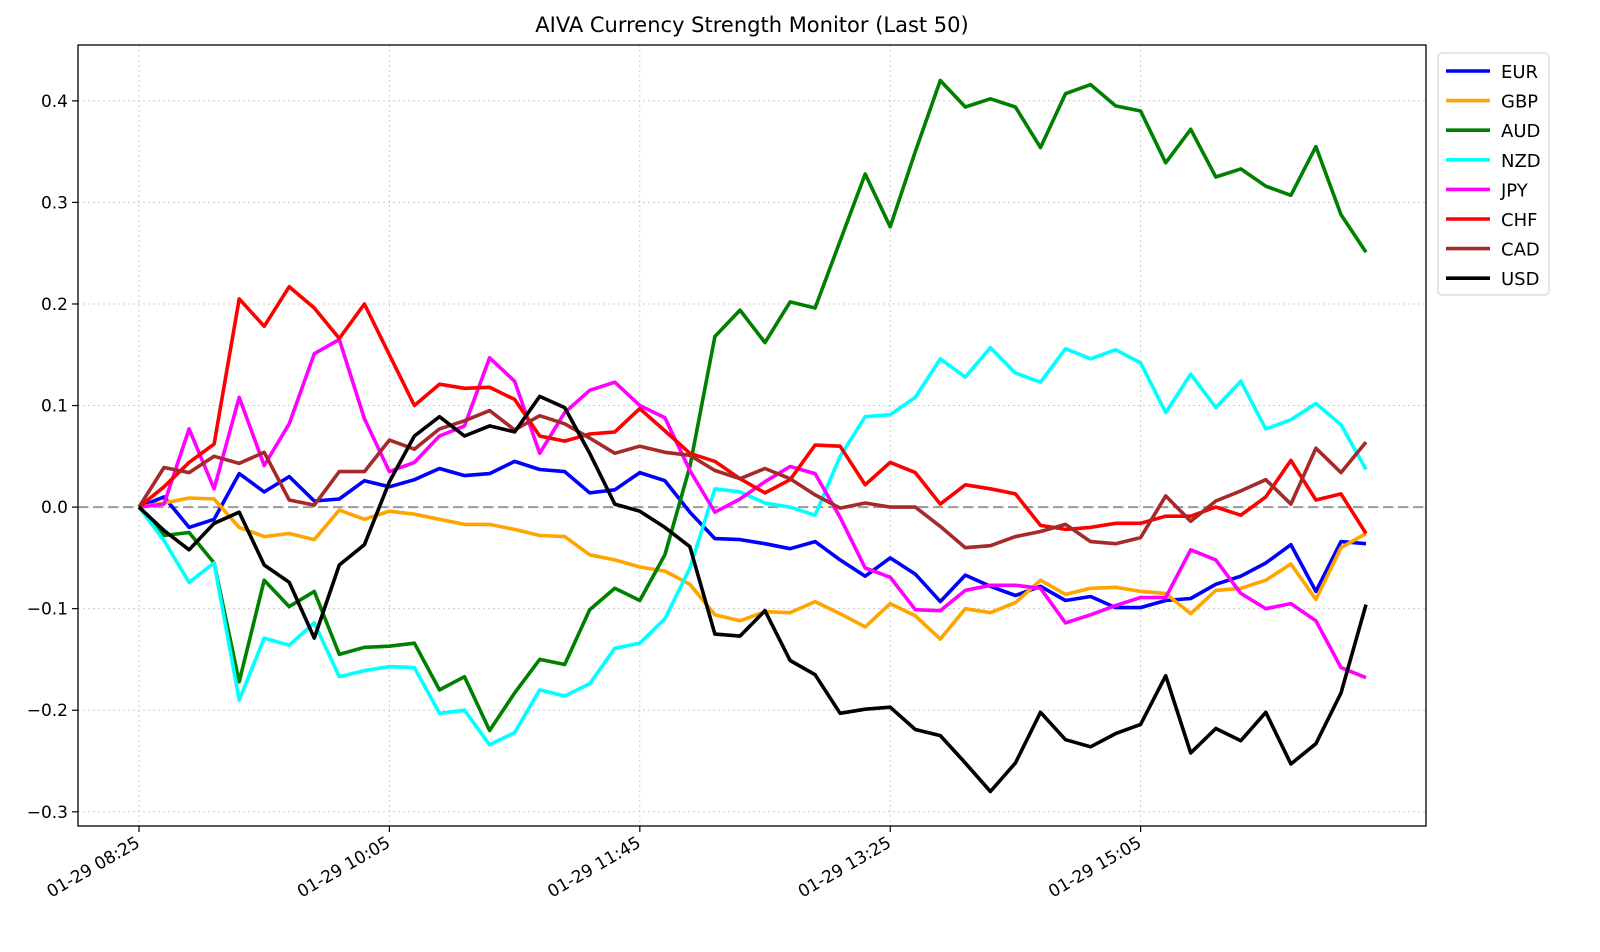 Image resolution: width=1600 pixels, height=952 pixels. What do you see at coordinates (1519, 102) in the screenshot?
I see `legend-label-gbp: GBP` at bounding box center [1519, 102].